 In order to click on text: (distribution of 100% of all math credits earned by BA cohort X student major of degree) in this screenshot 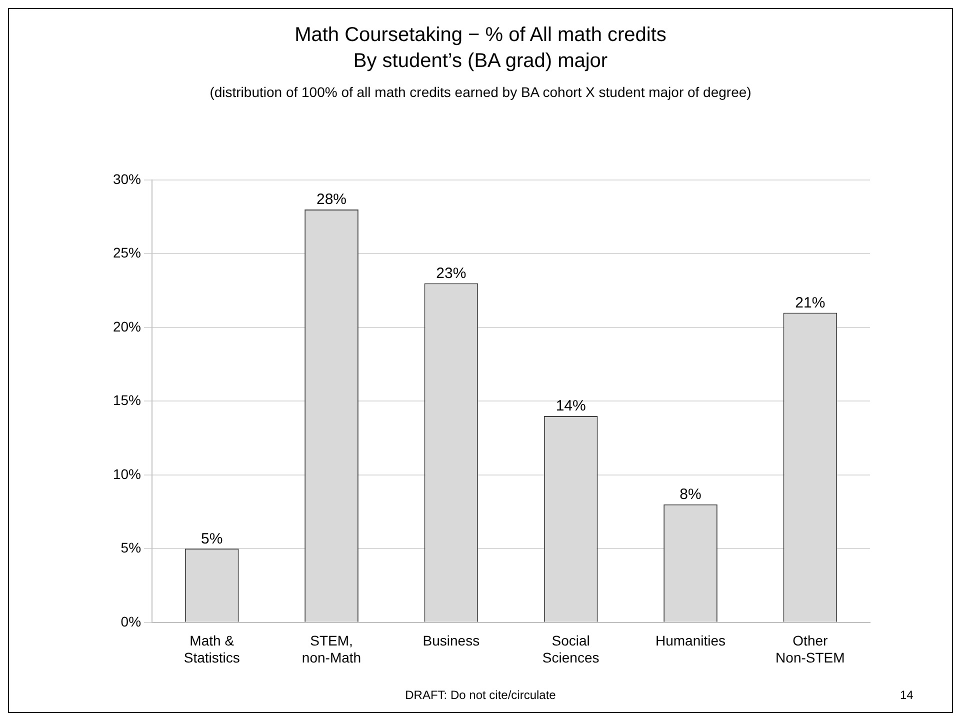, I will do `click(480, 92)`.